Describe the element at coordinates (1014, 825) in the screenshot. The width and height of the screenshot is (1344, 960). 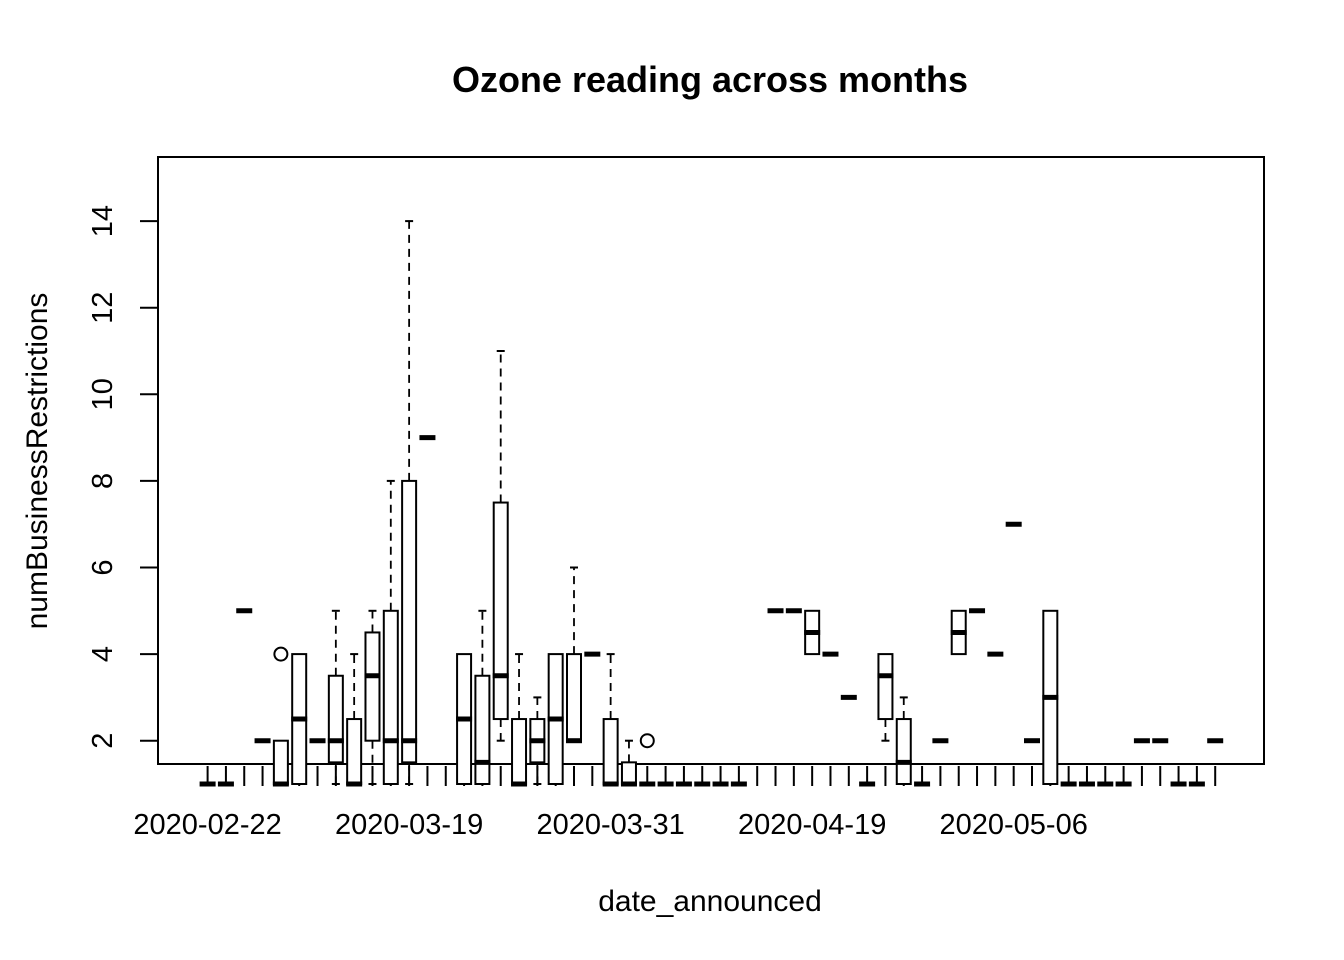
I see `x-tick-label: 2020-05-06` at that location.